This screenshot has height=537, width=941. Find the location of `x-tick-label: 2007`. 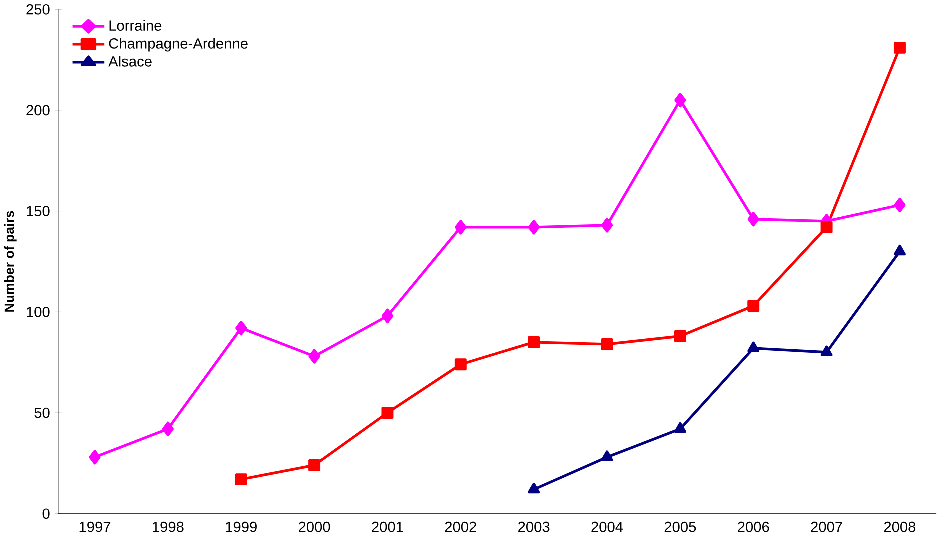

x-tick-label: 2007 is located at coordinates (826, 527).